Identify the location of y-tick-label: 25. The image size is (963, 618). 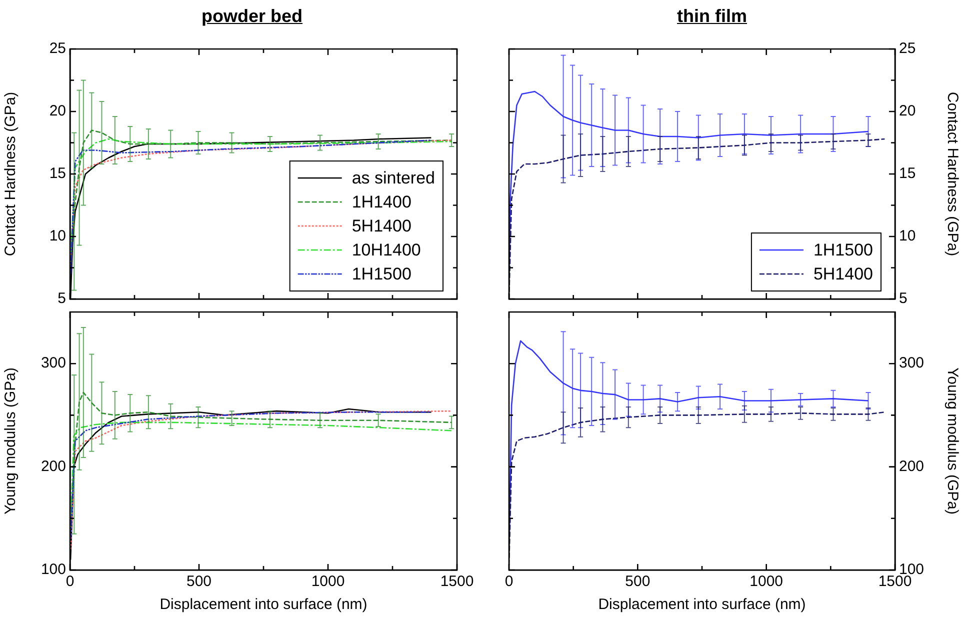
(57, 49).